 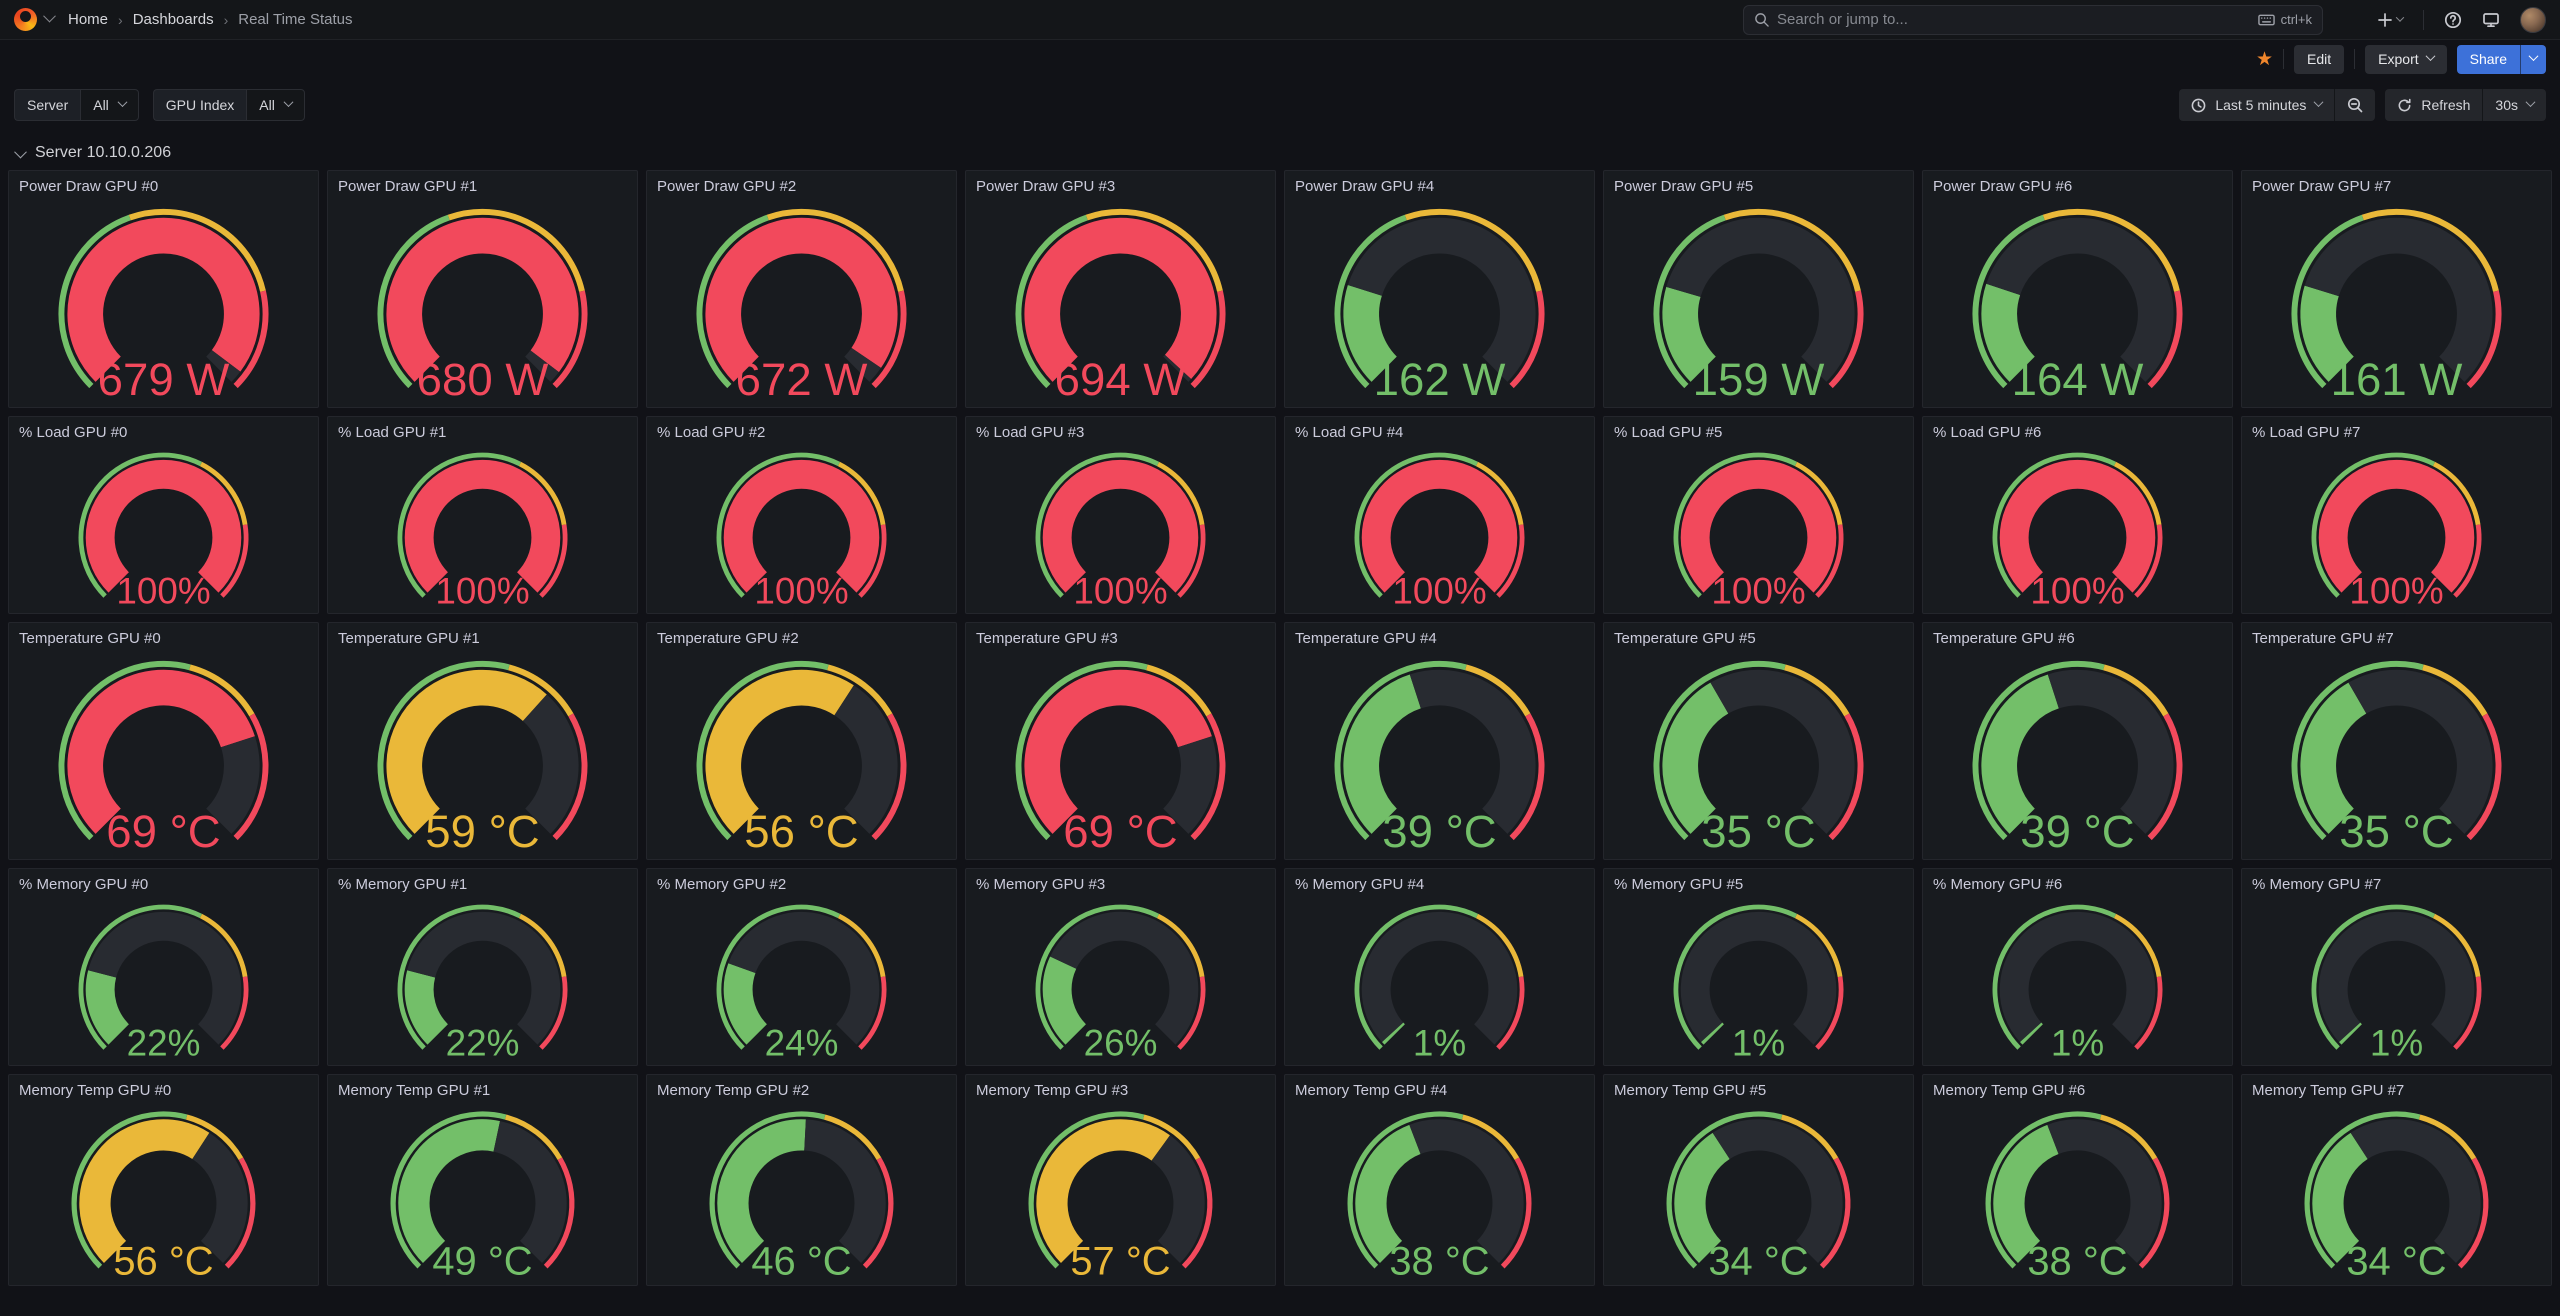 What do you see at coordinates (1047, 638) in the screenshot?
I see `panel-title: Temperature GPU #3` at bounding box center [1047, 638].